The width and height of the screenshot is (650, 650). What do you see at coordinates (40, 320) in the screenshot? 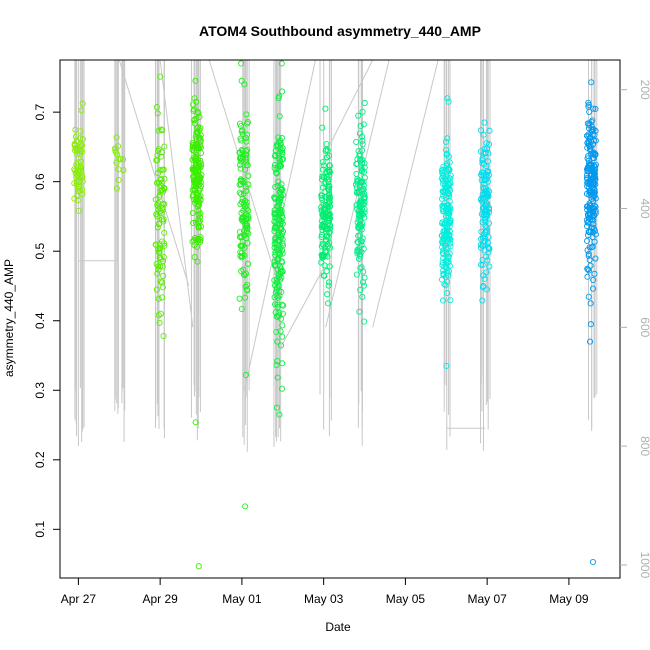
I see `y-tick-label: 0.4` at bounding box center [40, 320].